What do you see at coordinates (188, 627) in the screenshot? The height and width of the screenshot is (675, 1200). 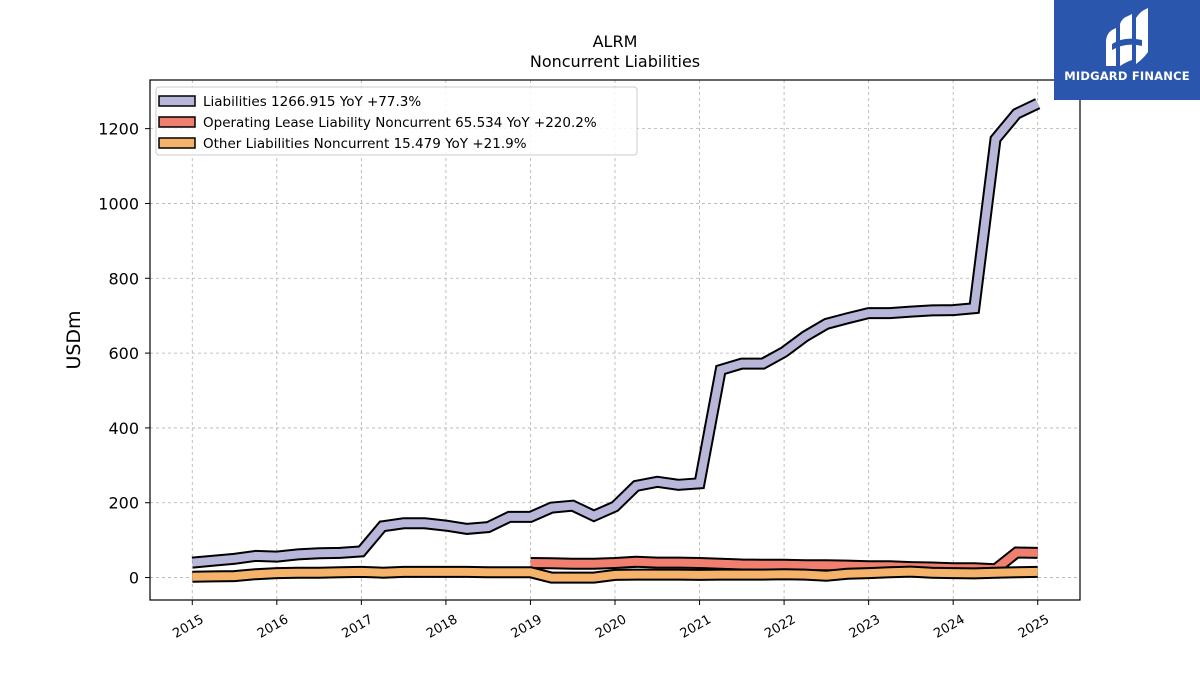 I see `x-tick-label: 2015` at bounding box center [188, 627].